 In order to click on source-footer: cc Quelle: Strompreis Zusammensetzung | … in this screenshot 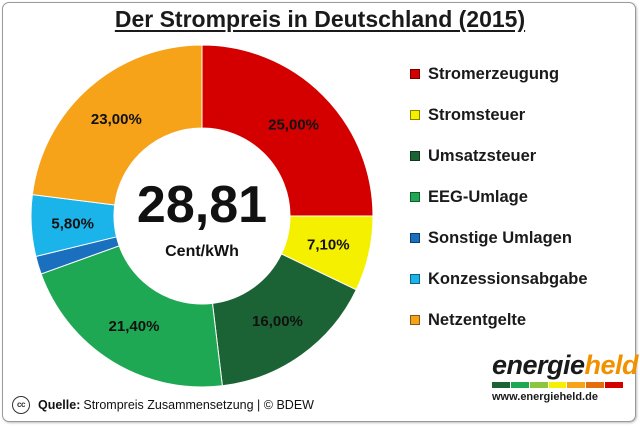, I will do `click(163, 405)`.